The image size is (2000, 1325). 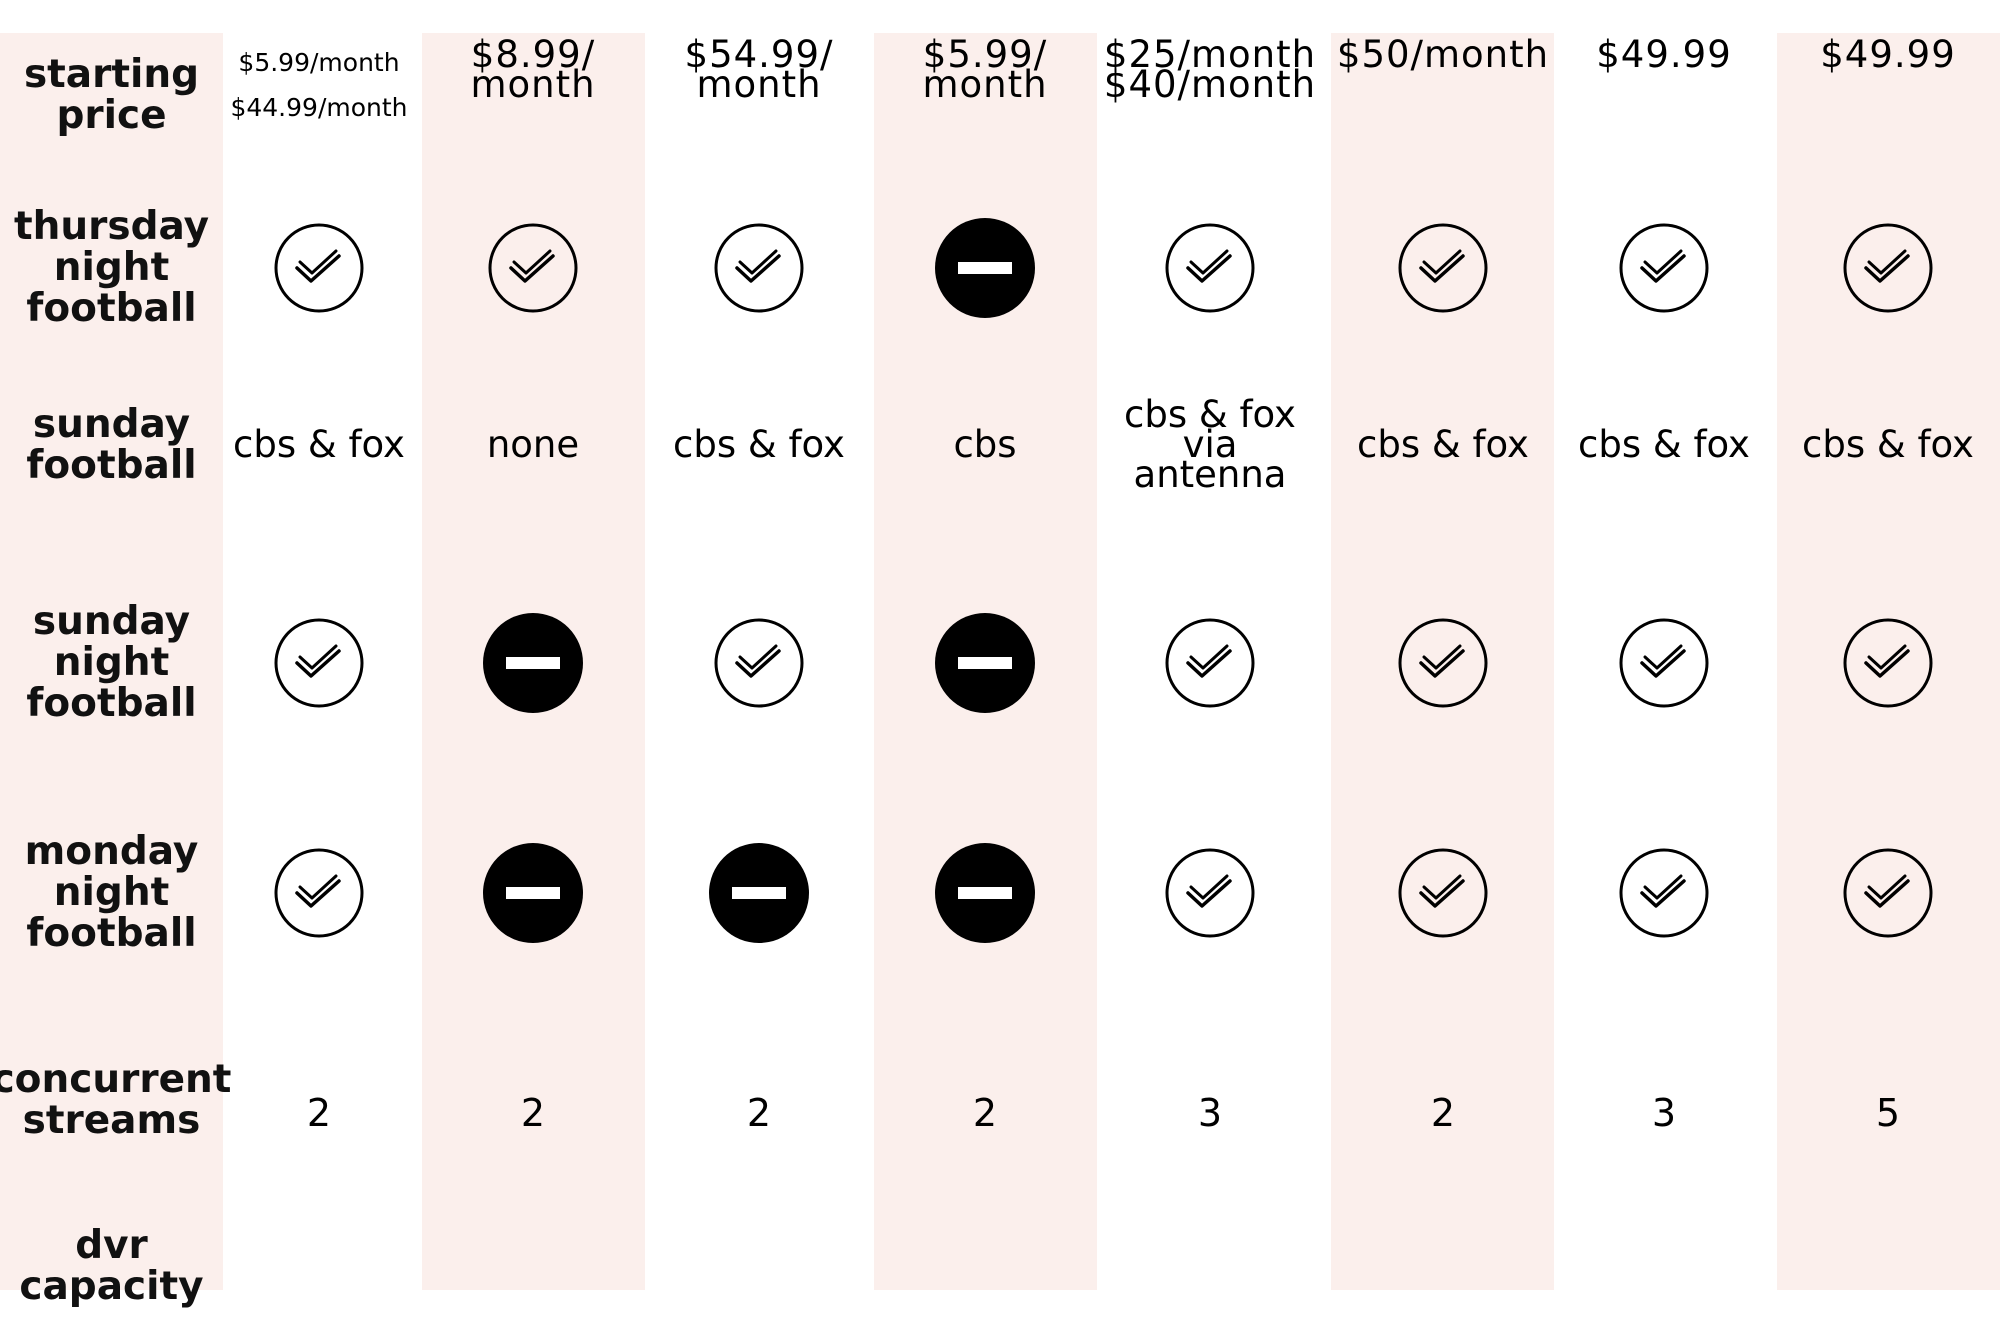 I want to click on sunday-football-cell: cbs & fox via antenna, so click(x=1210, y=445).